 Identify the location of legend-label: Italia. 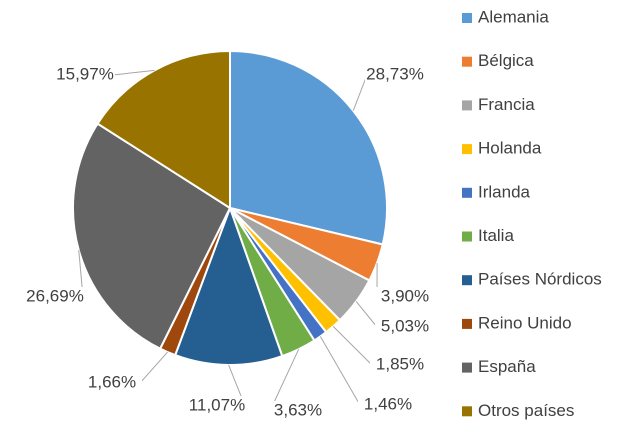
(496, 235).